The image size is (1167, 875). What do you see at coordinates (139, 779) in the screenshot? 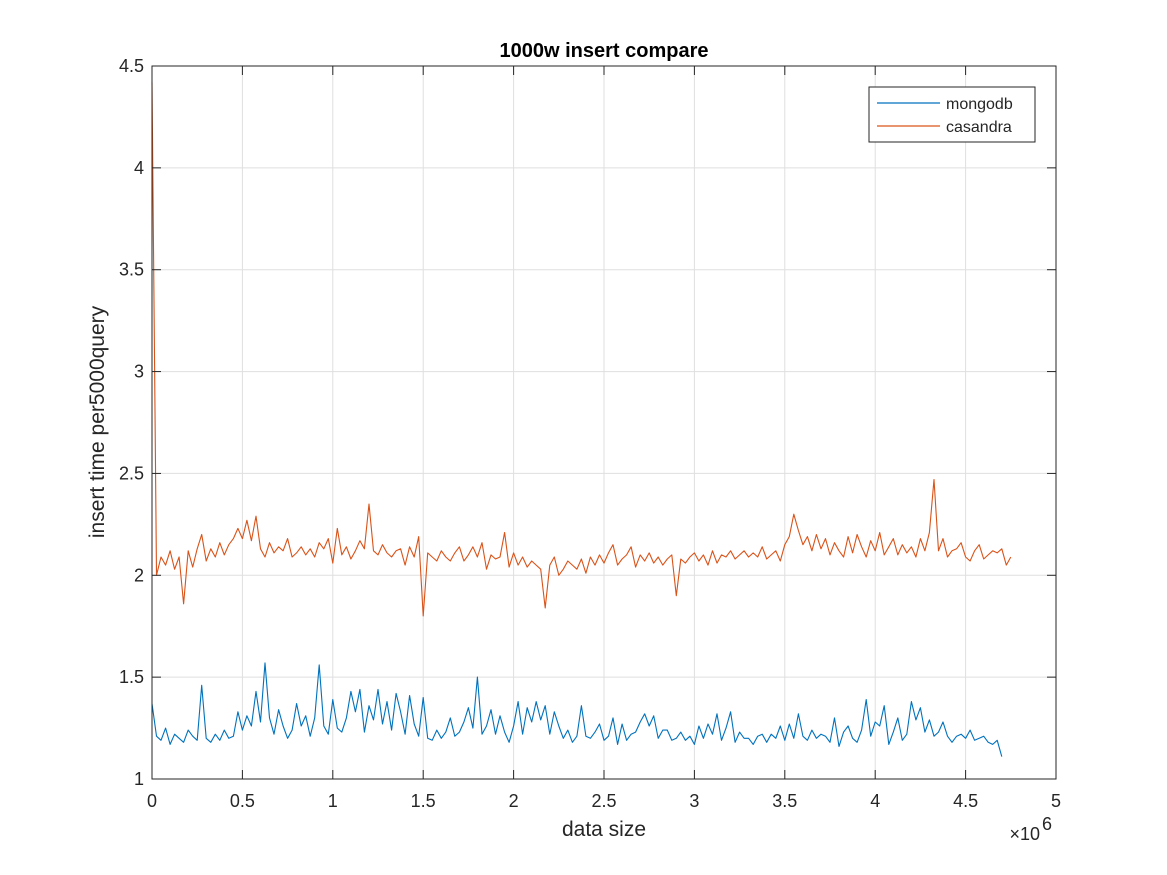
I see `y-tick-label: 1` at bounding box center [139, 779].